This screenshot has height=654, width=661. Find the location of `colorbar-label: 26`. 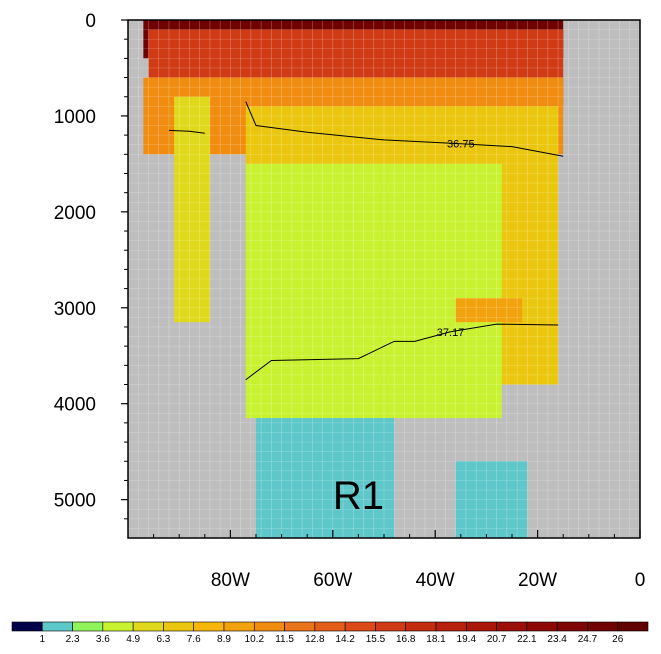

colorbar-label: 26 is located at coordinates (618, 639).